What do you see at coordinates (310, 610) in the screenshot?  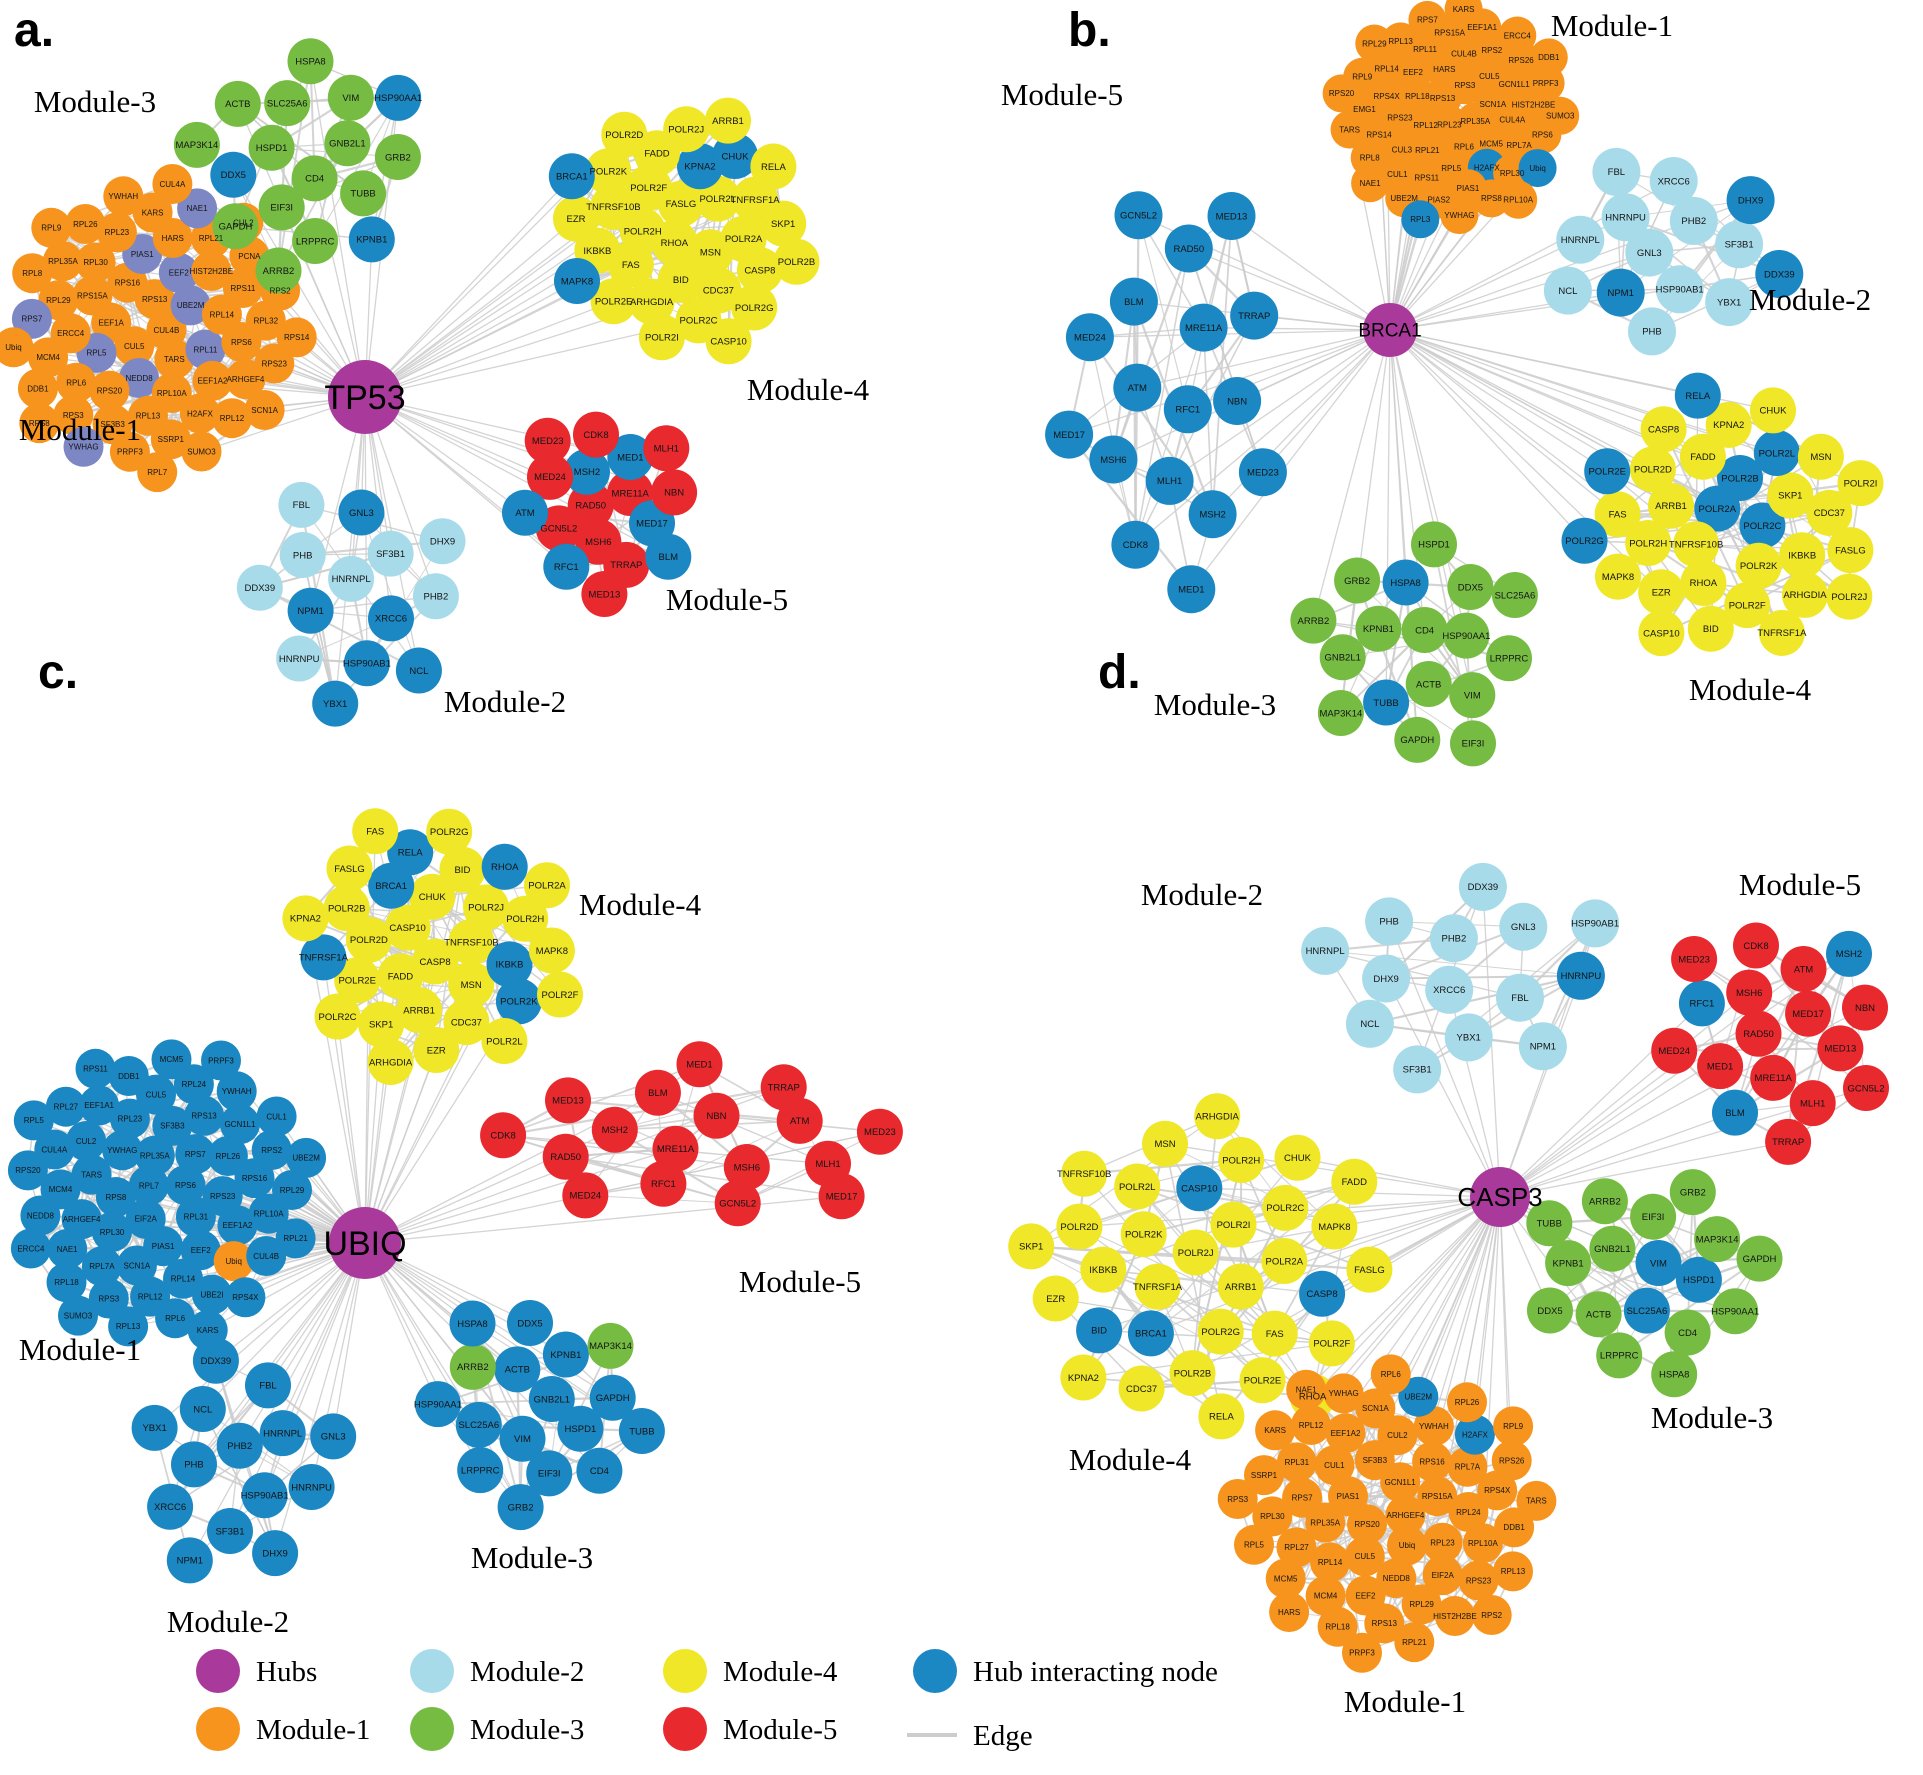 I see `node-NPM1` at bounding box center [310, 610].